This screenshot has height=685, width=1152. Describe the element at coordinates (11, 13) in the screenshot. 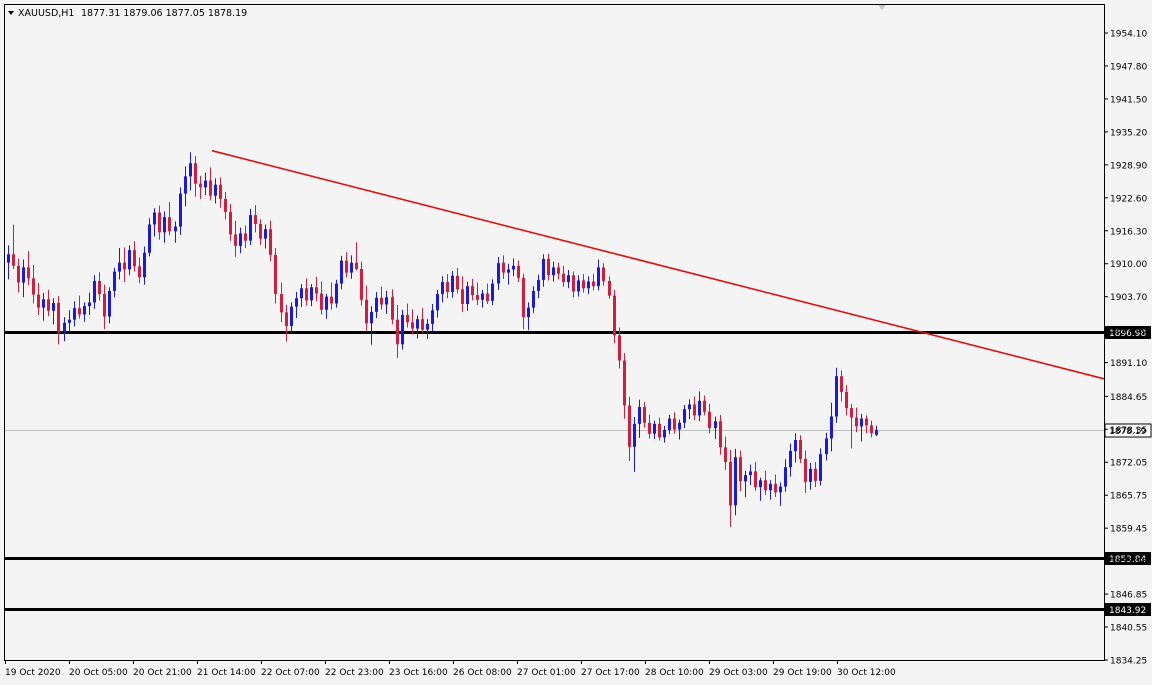

I see `dropdown-arrow-icon` at that location.